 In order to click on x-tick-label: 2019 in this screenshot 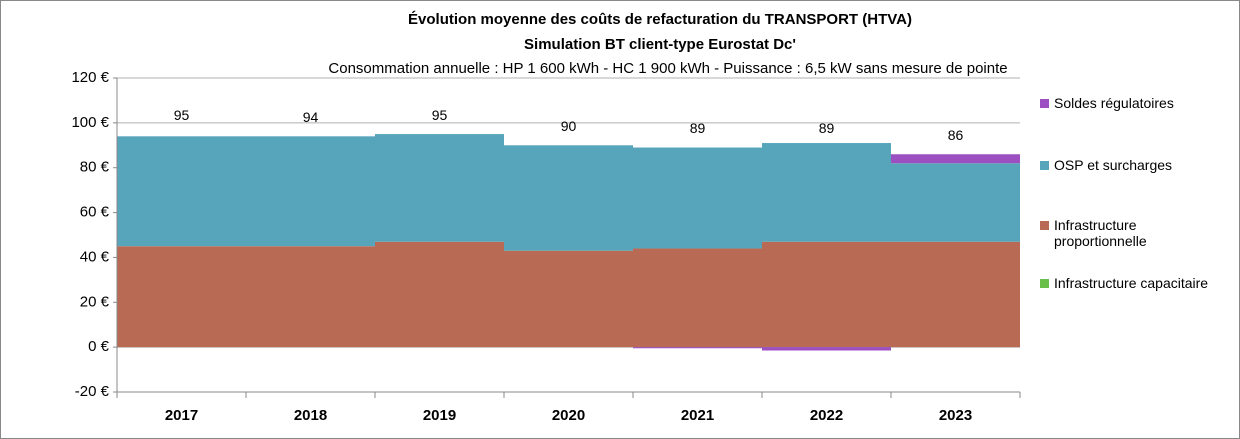, I will do `click(439, 415)`.